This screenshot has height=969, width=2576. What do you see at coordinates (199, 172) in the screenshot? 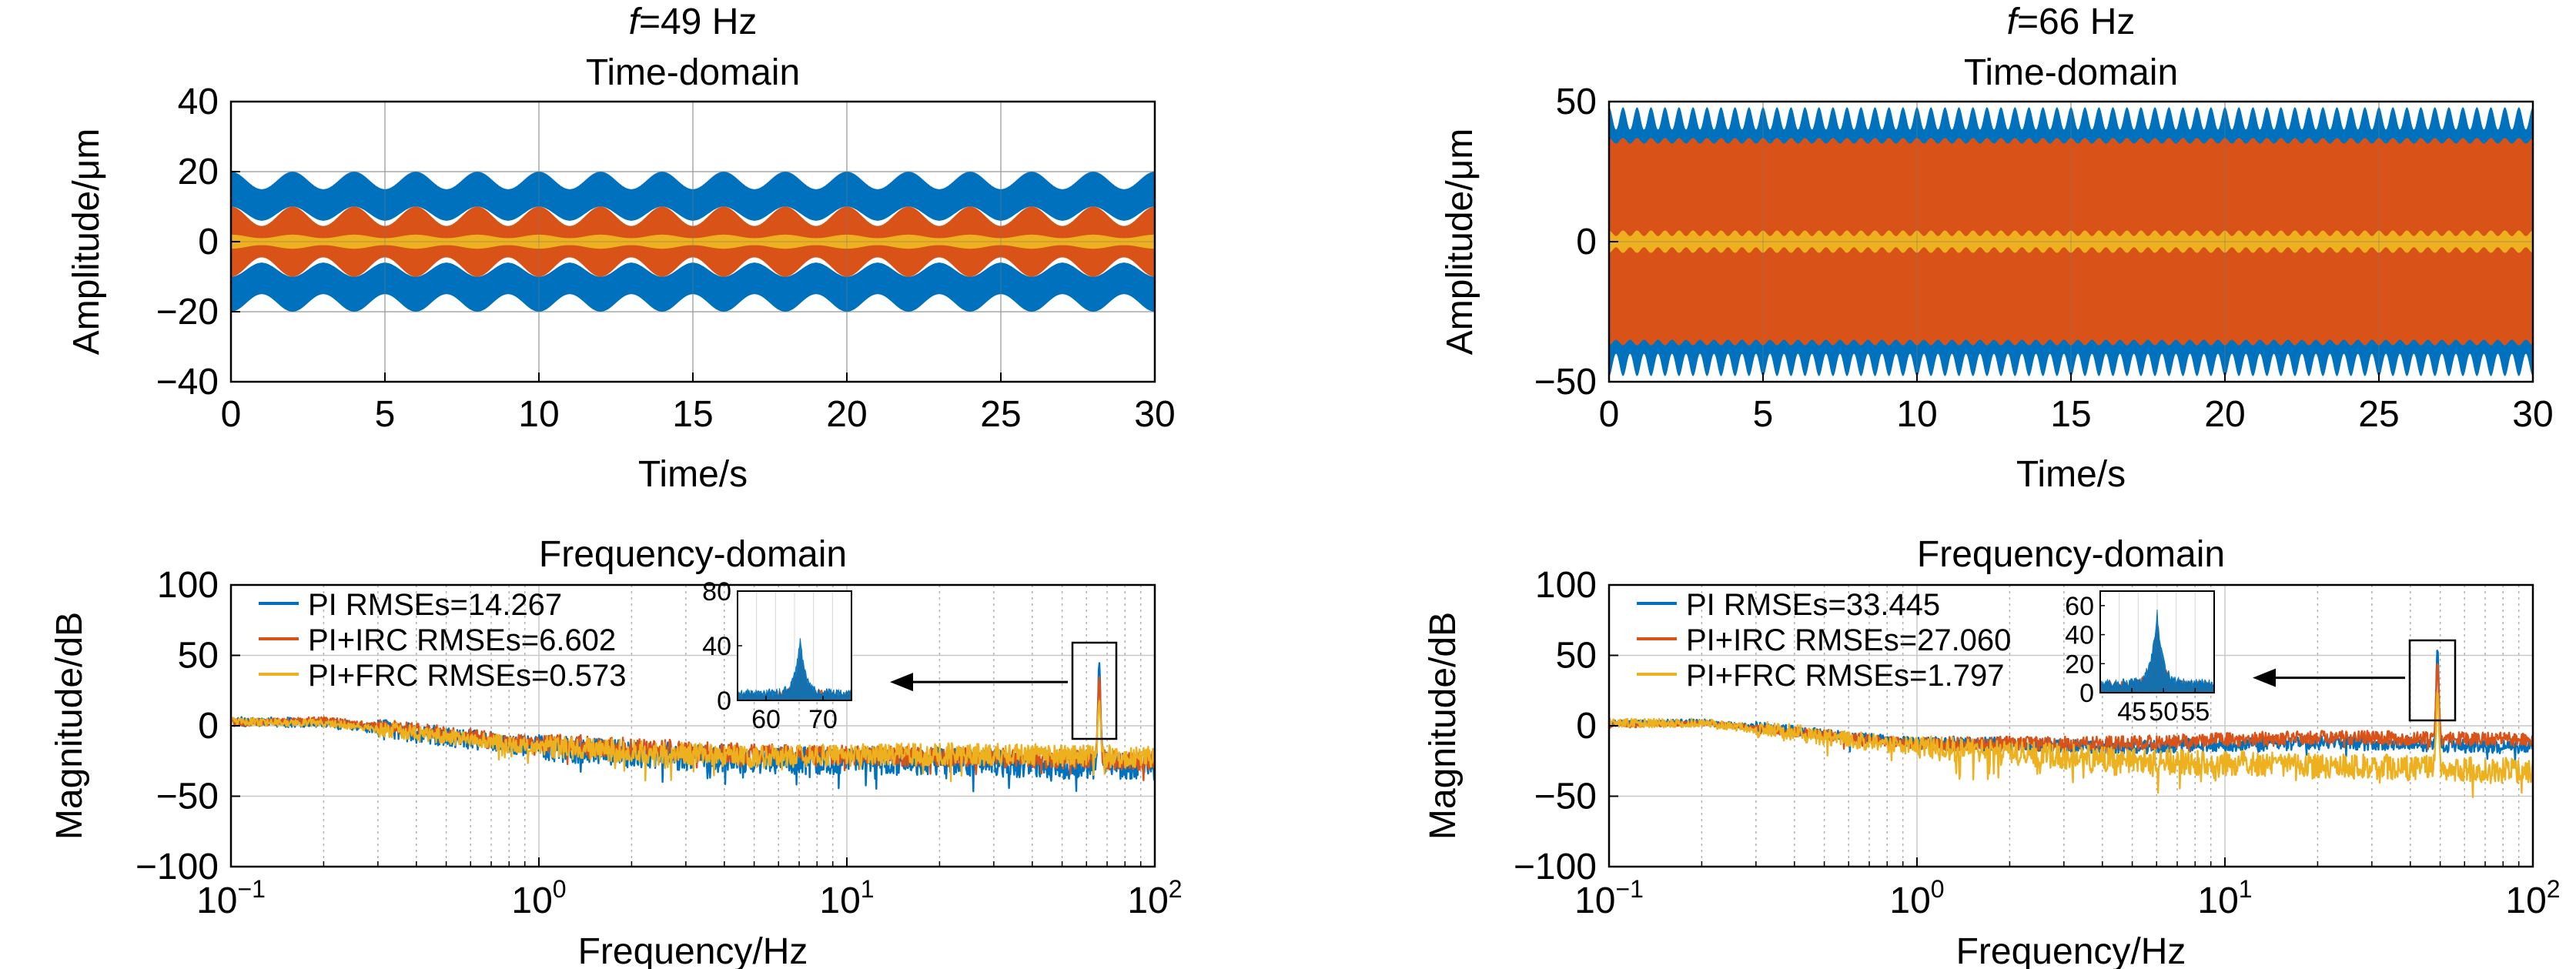
I see `time-49-y-tick-label-3: 20` at bounding box center [199, 172].